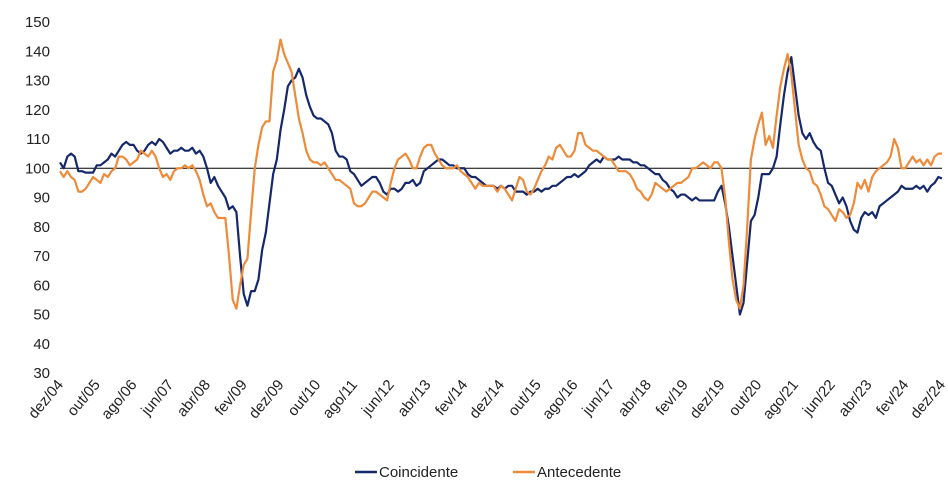  Describe the element at coordinates (525, 398) in the screenshot. I see `x-tick-label: out/15` at that location.